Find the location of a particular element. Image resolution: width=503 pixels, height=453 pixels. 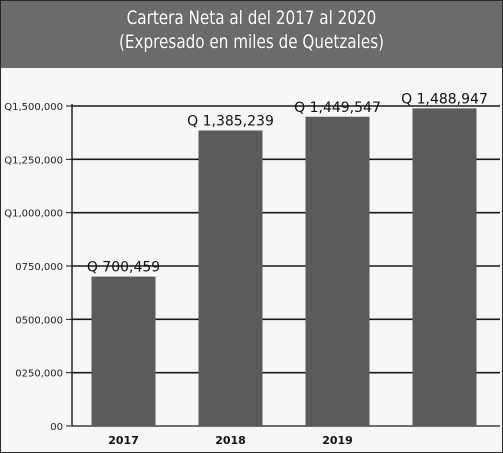

x-tick-label: 2017 is located at coordinates (123, 440).